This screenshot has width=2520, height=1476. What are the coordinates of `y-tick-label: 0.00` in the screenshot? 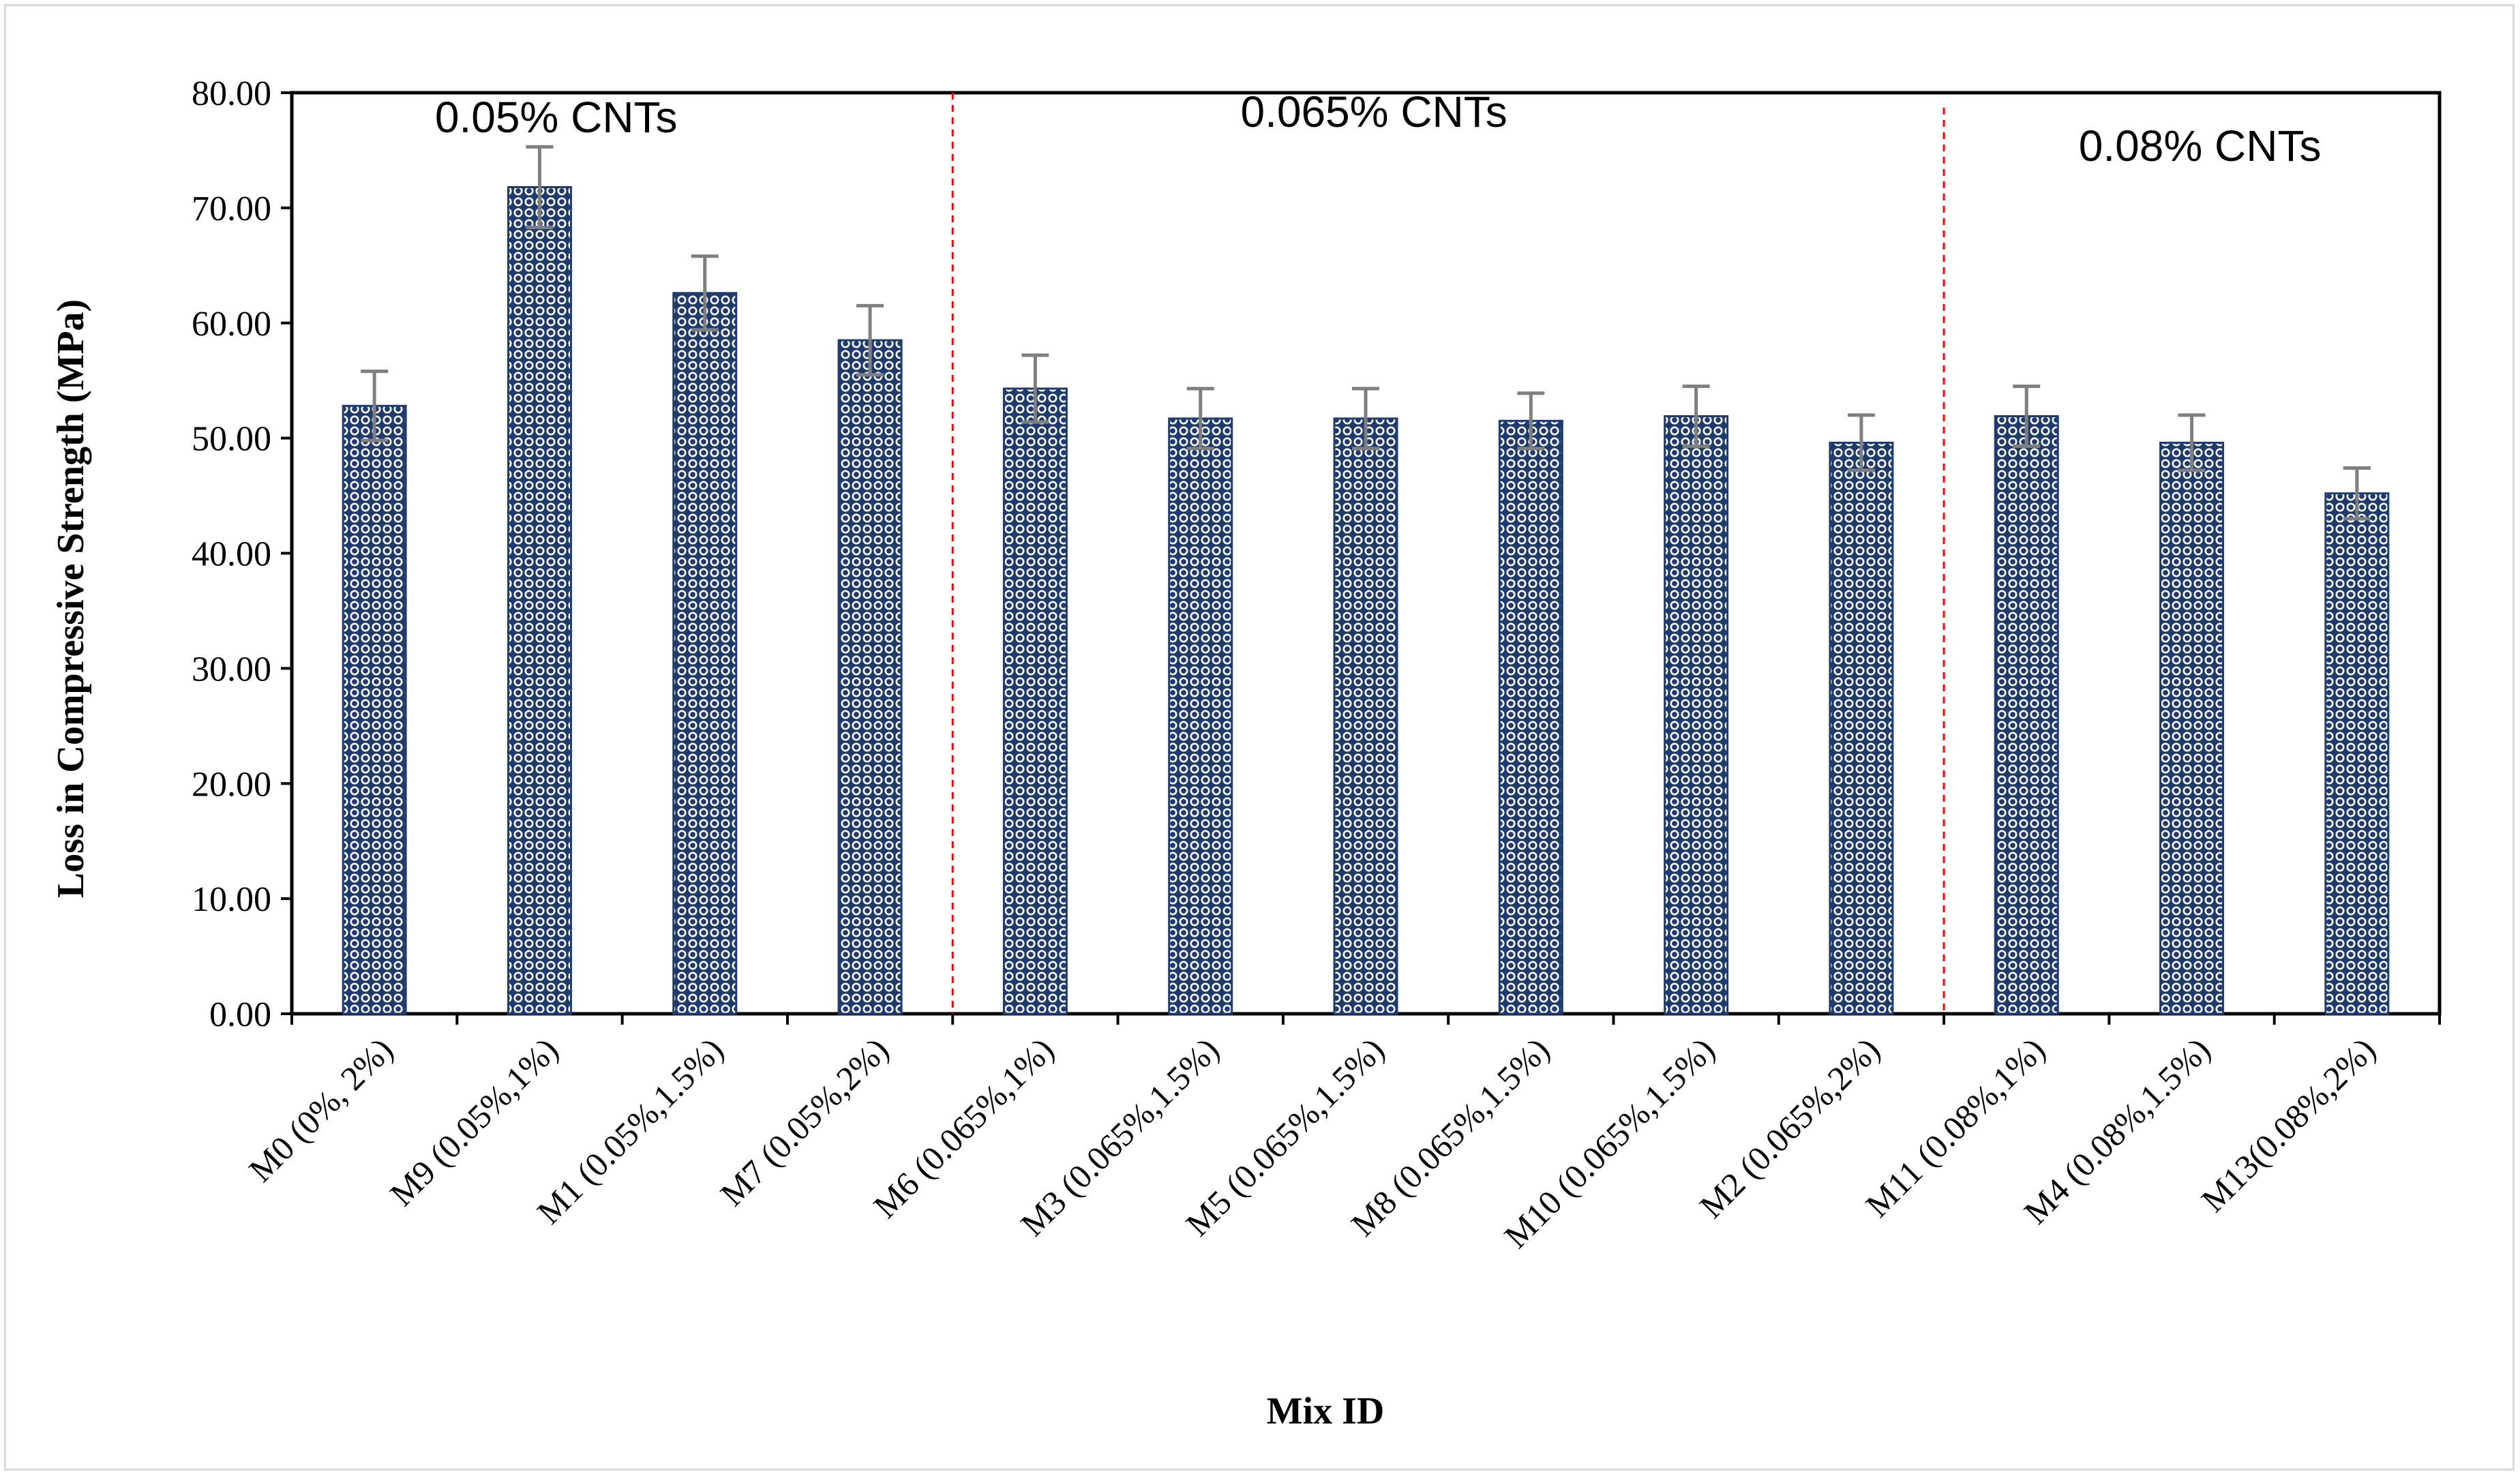 It's located at (240, 1014).